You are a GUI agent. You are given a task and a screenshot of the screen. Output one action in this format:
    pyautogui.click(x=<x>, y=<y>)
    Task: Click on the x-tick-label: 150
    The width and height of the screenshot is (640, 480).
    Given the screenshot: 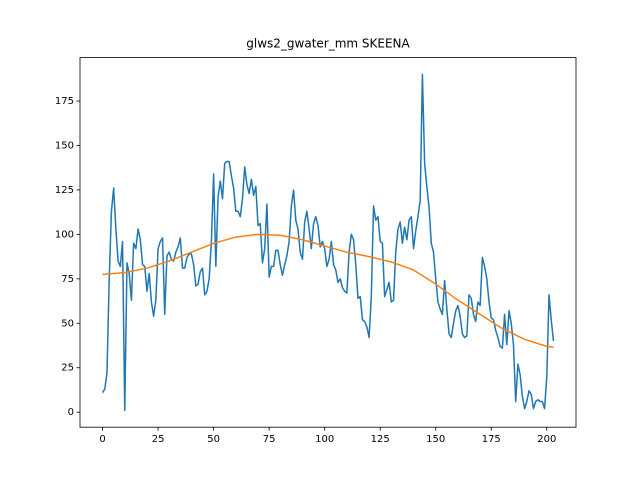 What is the action you would take?
    pyautogui.click(x=435, y=439)
    